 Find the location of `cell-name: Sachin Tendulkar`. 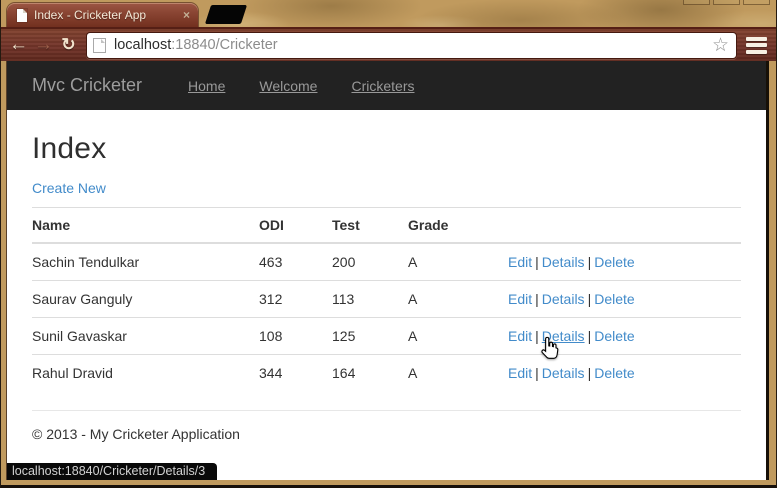

cell-name: Sachin Tendulkar is located at coordinates (86, 262).